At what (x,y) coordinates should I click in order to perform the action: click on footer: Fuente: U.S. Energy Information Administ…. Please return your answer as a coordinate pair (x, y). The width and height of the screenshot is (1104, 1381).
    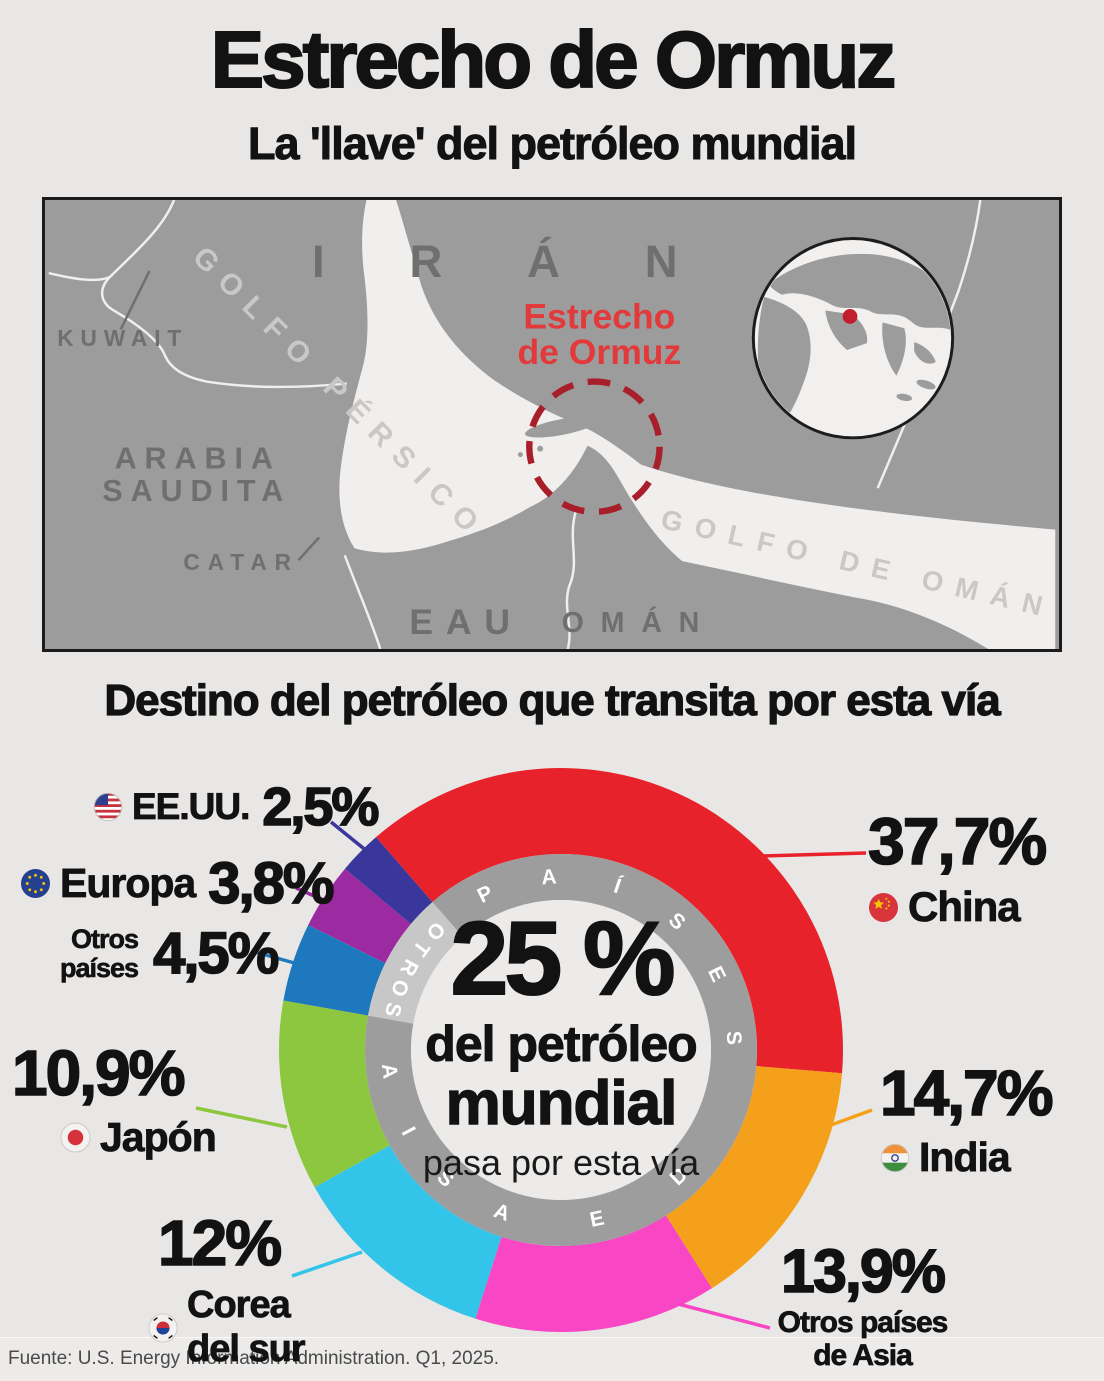
    Looking at the image, I should click on (552, 1359).